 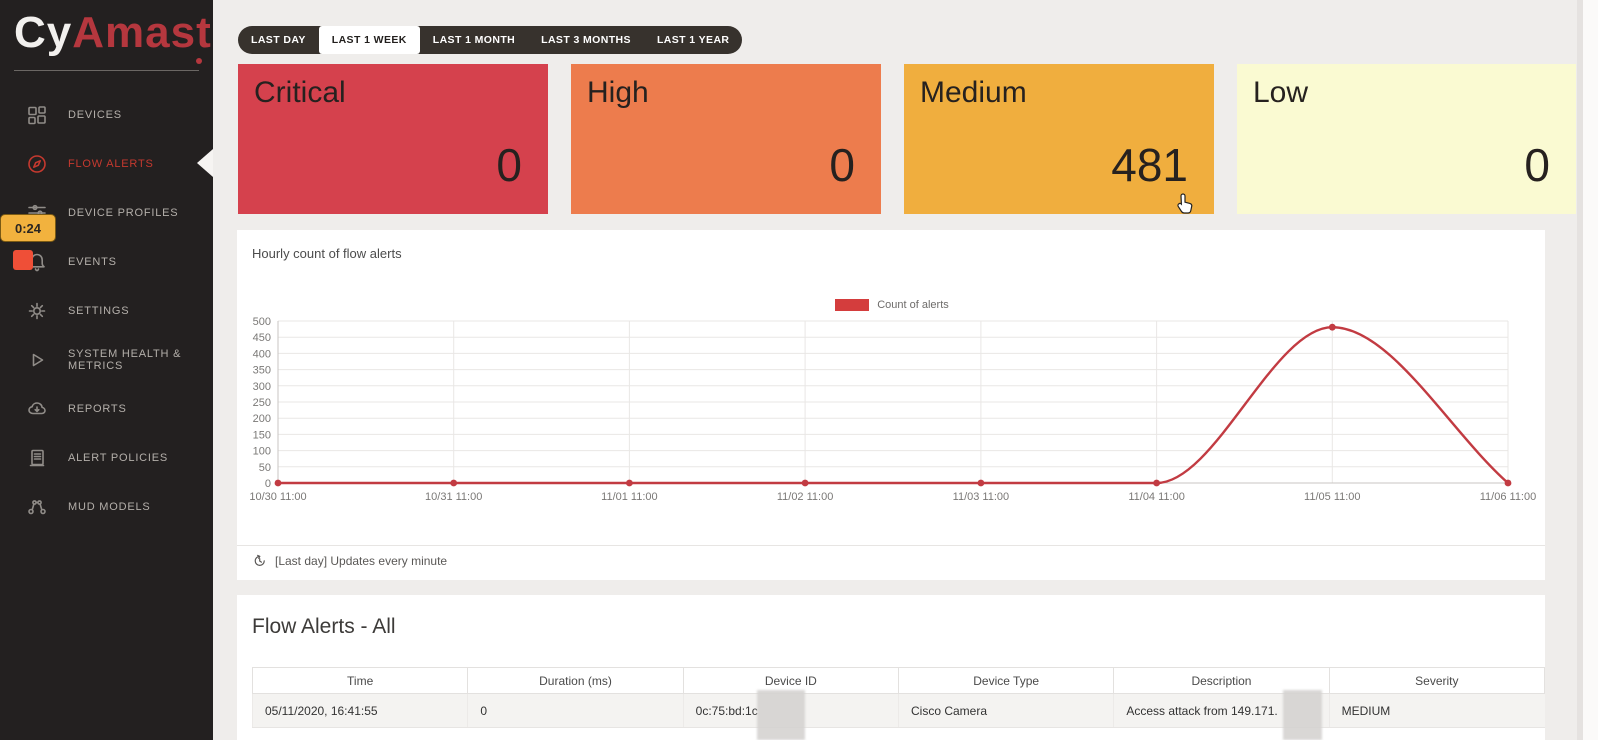 What do you see at coordinates (1006, 680) in the screenshot?
I see `column-header-device-type: Device Type` at bounding box center [1006, 680].